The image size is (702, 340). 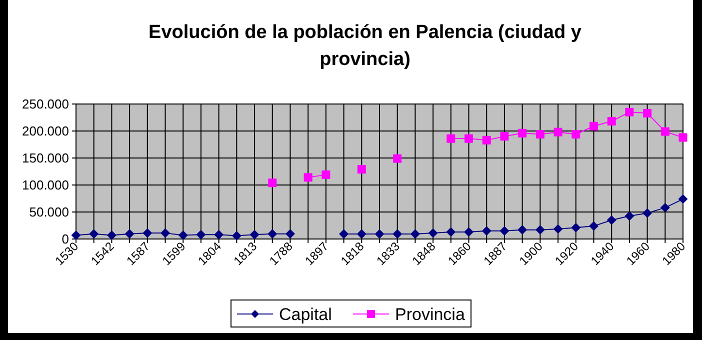 I want to click on y-tick-label: 150.000, so click(x=45, y=158).